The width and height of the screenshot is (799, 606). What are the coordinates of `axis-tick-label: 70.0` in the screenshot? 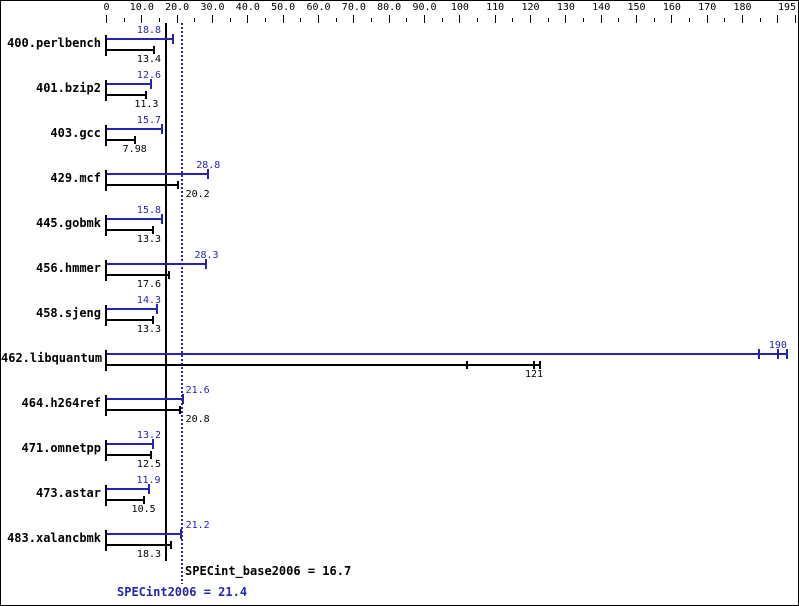 It's located at (353, 7).